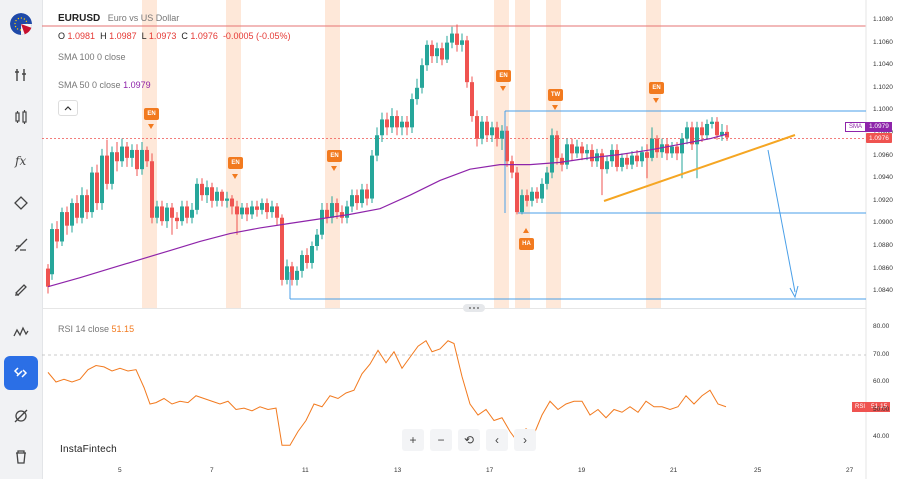  What do you see at coordinates (490, 470) in the screenshot?
I see `date-axis-label: 17` at bounding box center [490, 470].